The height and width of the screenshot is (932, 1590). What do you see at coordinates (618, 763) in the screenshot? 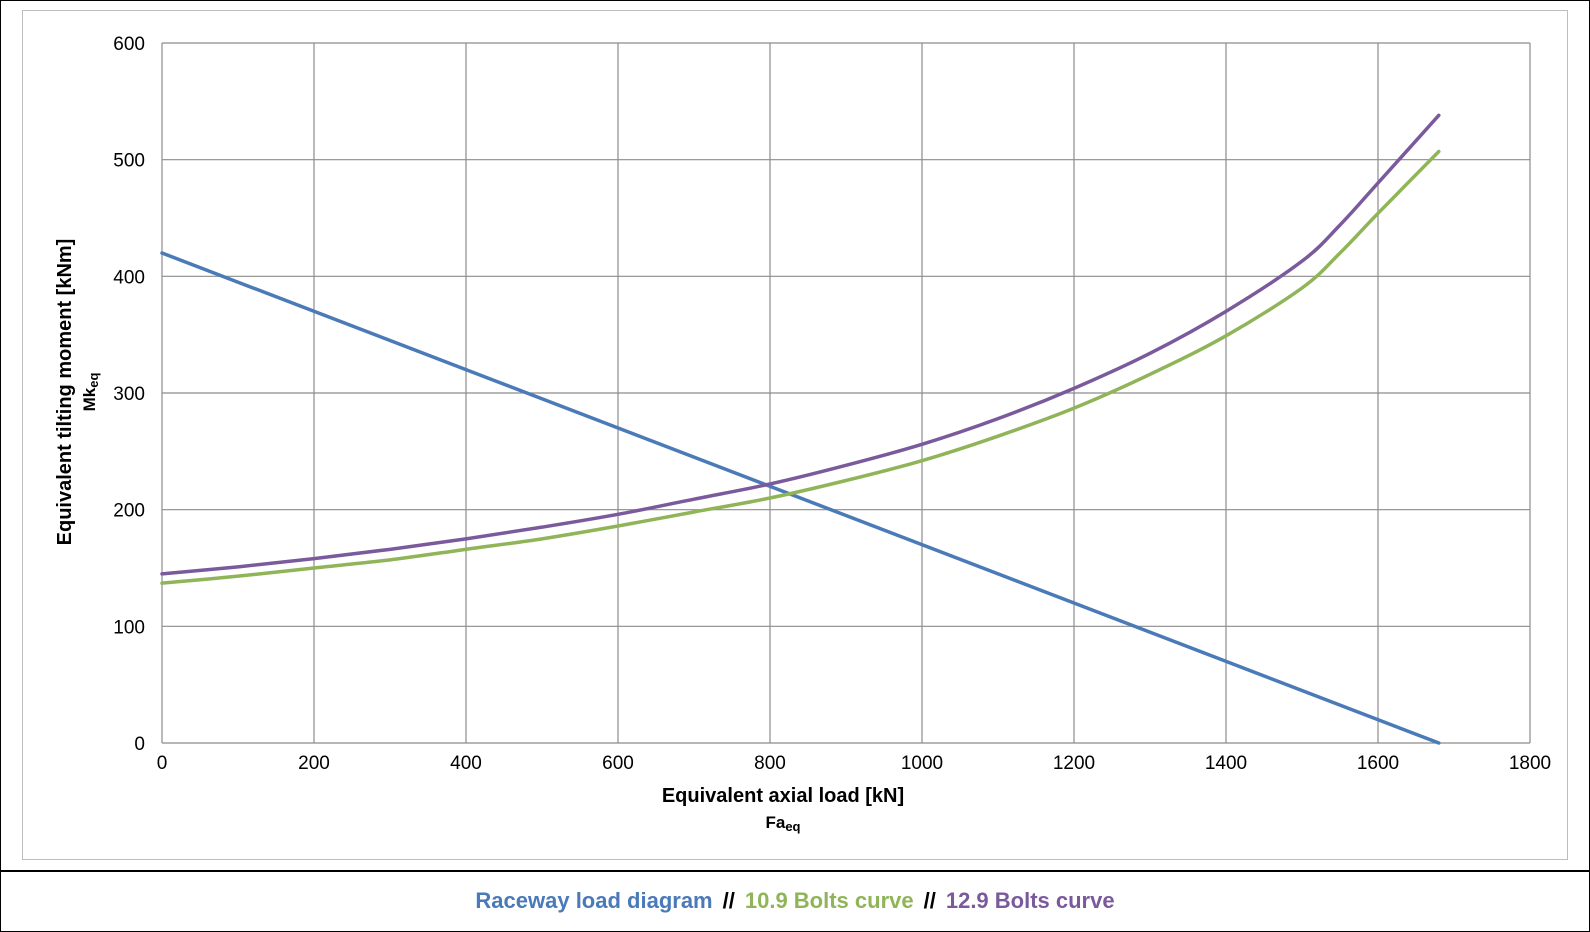
I see `x-tick-label: 600` at bounding box center [618, 763].